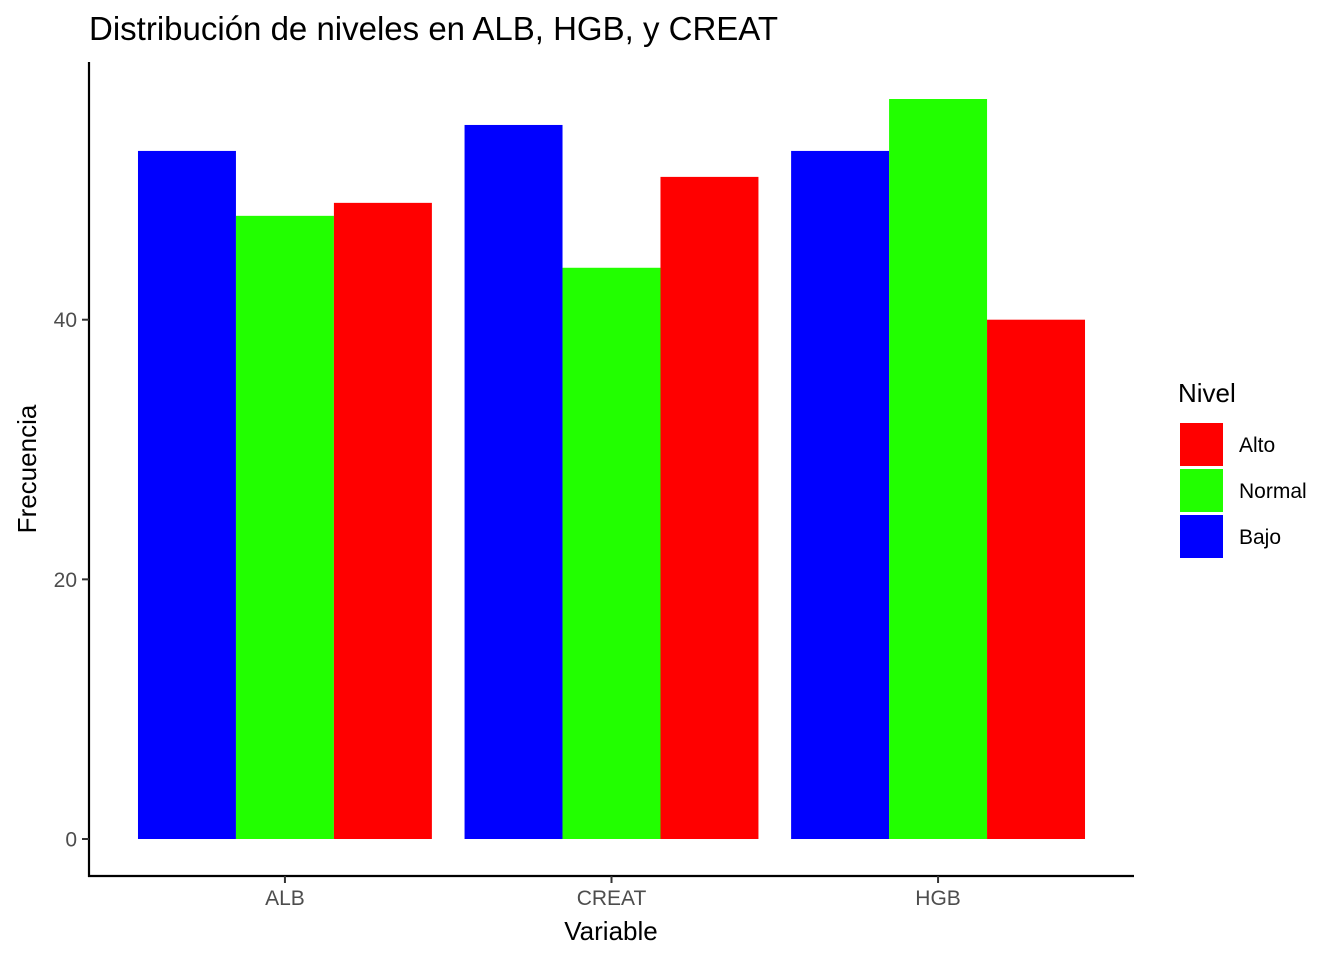  What do you see at coordinates (65, 580) in the screenshot?
I see `y-tick-label-20: 20` at bounding box center [65, 580].